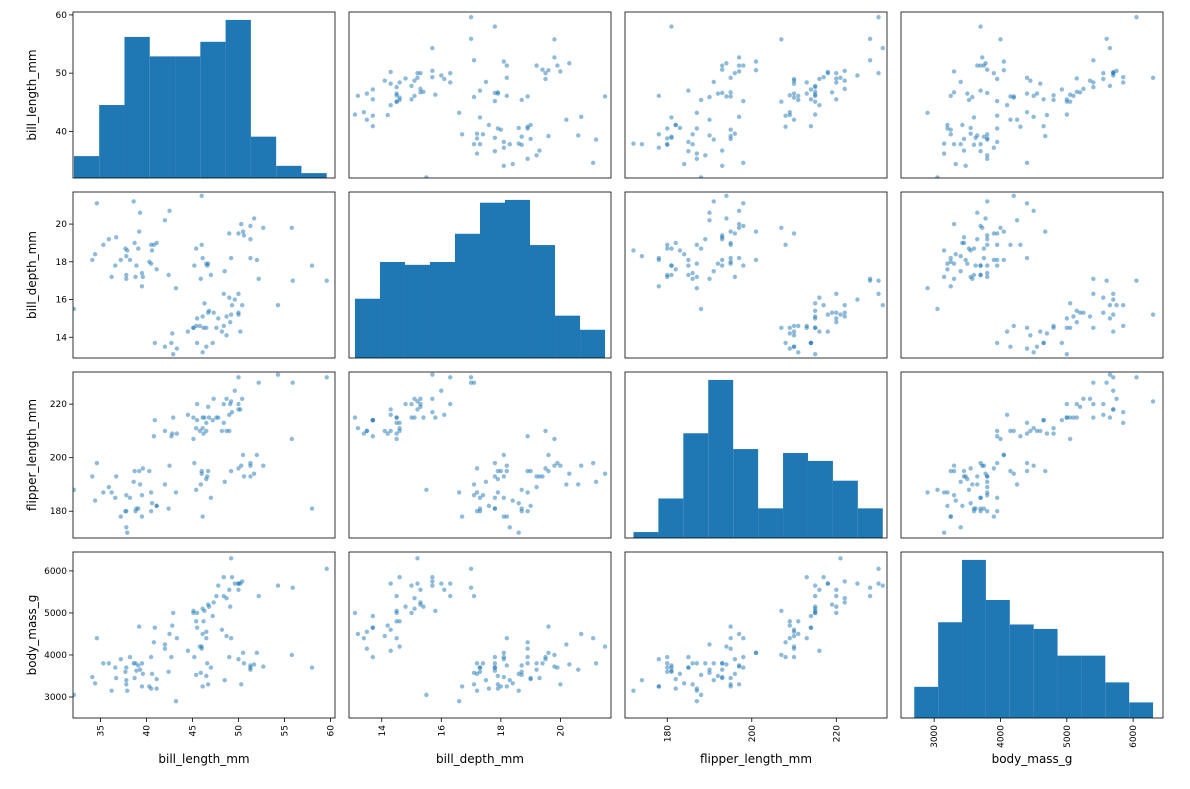  Describe the element at coordinates (1001, 736) in the screenshot. I see `x-tick-label: 4000` at that location.